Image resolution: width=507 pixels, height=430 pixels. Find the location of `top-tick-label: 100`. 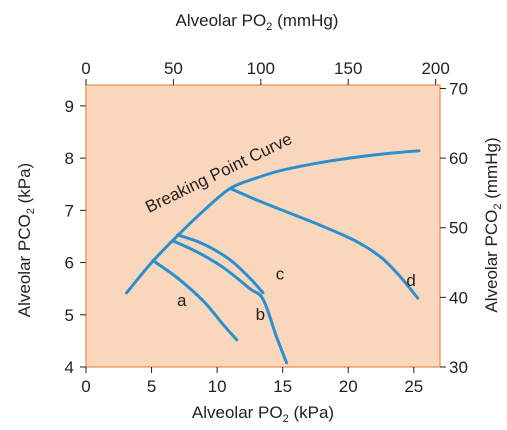

top-tick-label: 100 is located at coordinates (261, 68).